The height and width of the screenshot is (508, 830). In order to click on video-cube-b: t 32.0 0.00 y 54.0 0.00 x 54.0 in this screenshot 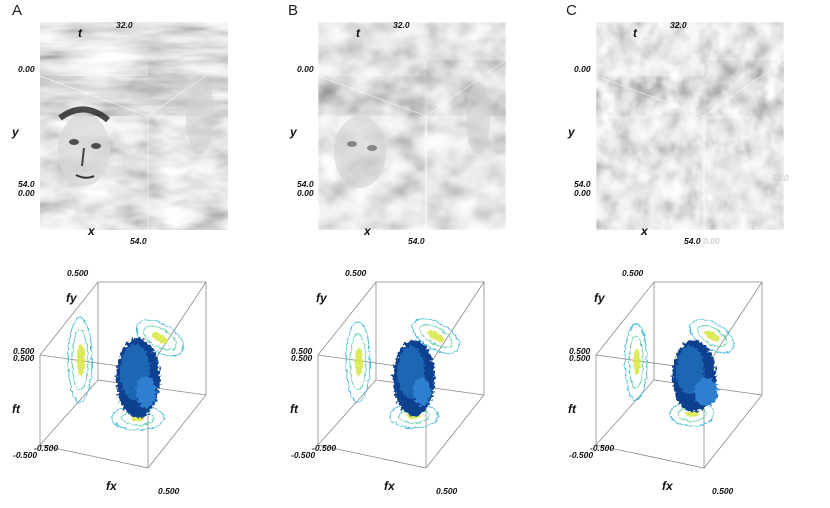, I will do `click(398, 133)`.